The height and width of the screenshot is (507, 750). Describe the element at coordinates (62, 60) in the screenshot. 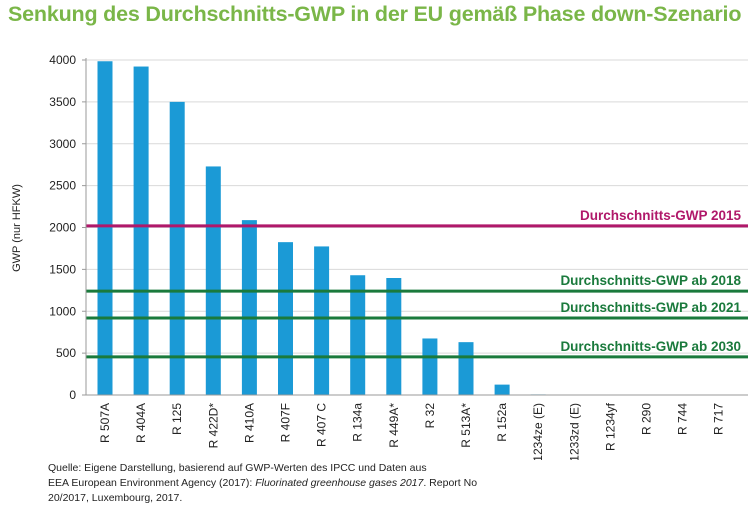

I see `y-tick-label: 4000` at that location.